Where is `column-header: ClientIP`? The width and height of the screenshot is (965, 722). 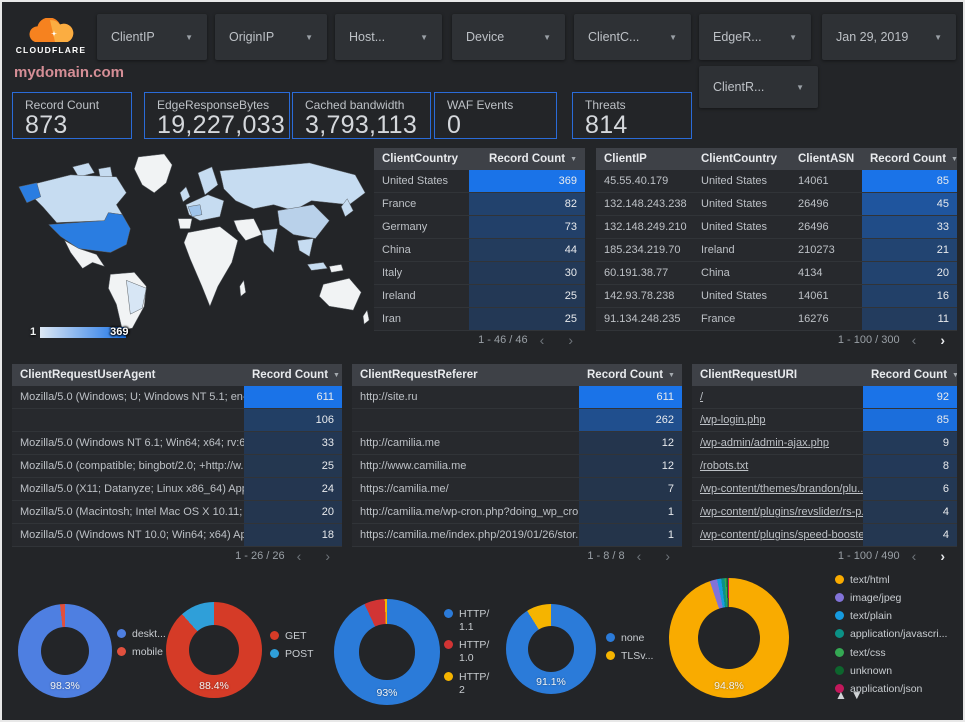
column-header: ClientIP is located at coordinates (625, 159).